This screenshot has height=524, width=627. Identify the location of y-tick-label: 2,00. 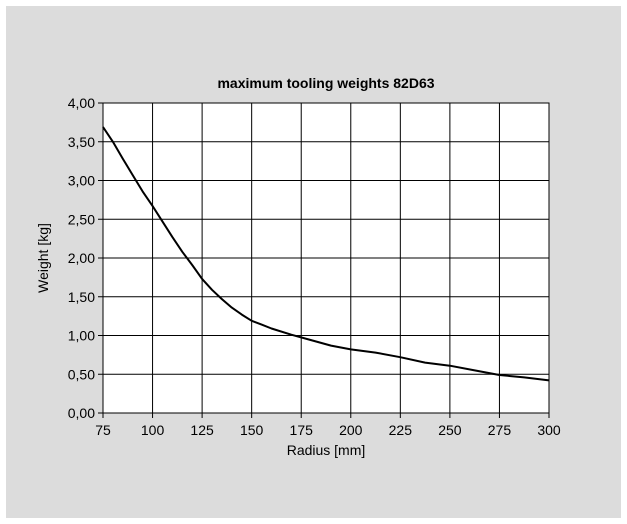
(81, 258).